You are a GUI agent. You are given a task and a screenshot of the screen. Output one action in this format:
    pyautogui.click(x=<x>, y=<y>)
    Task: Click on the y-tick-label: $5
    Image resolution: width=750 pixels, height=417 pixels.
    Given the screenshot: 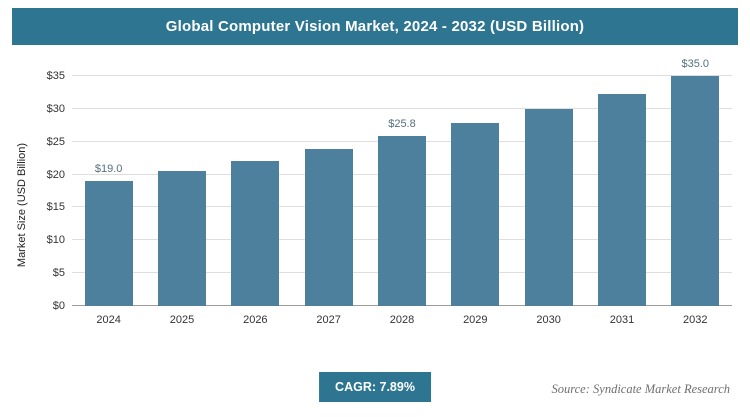 What is the action you would take?
    pyautogui.click(x=58, y=273)
    